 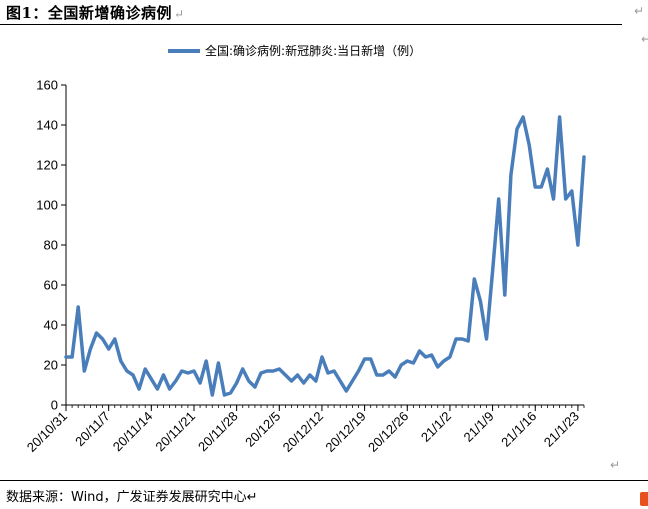 What do you see at coordinates (303, 432) in the screenshot?
I see `x-tick-label: 20/12/12` at bounding box center [303, 432].